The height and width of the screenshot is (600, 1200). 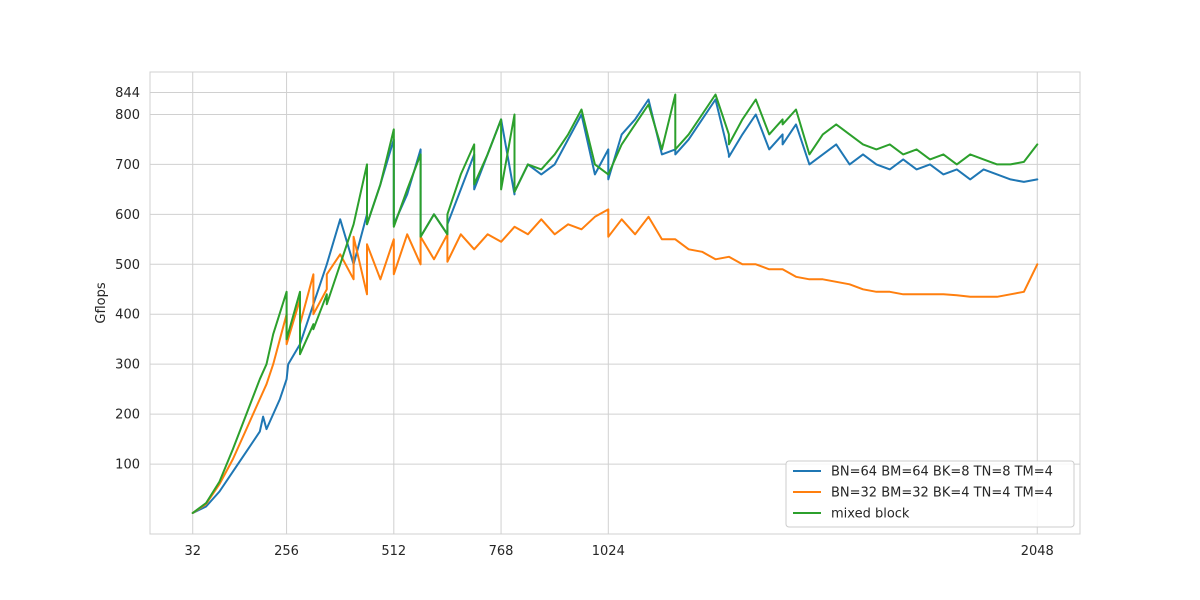 I want to click on y-tick-label: 200, so click(x=127, y=415).